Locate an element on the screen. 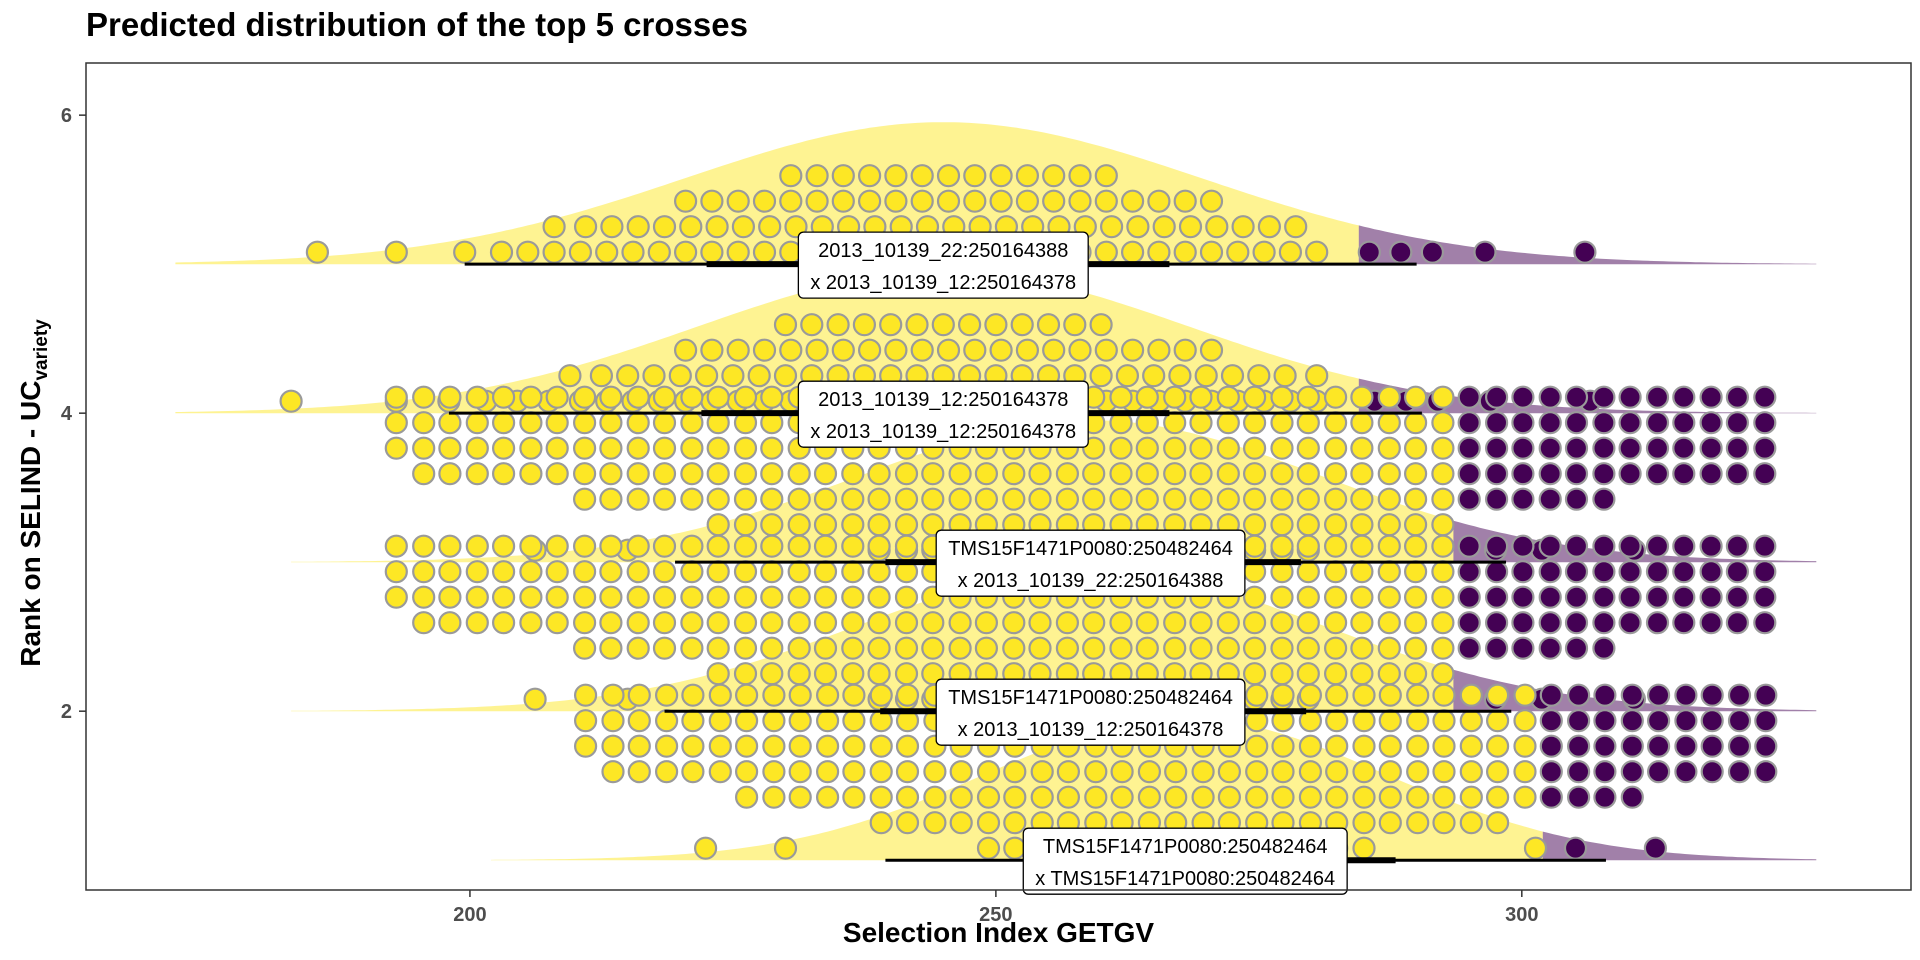 Image resolution: width=1920 pixels, height=960 pixels. cross-label-line1-rank-1: TMS15F1471P0080:250482464 is located at coordinates (1185, 847).